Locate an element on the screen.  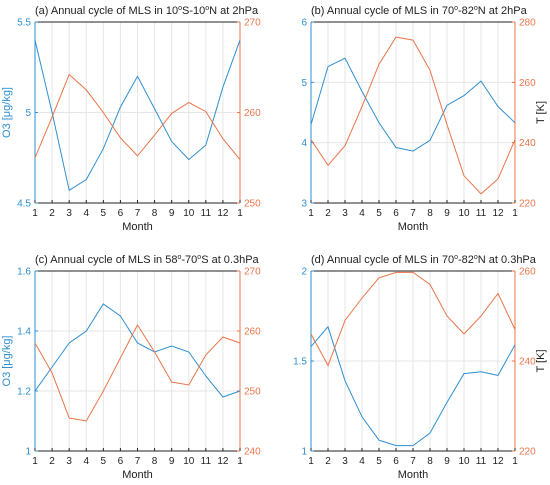
y-tick-label-left: 1.6 is located at coordinates (24, 272).